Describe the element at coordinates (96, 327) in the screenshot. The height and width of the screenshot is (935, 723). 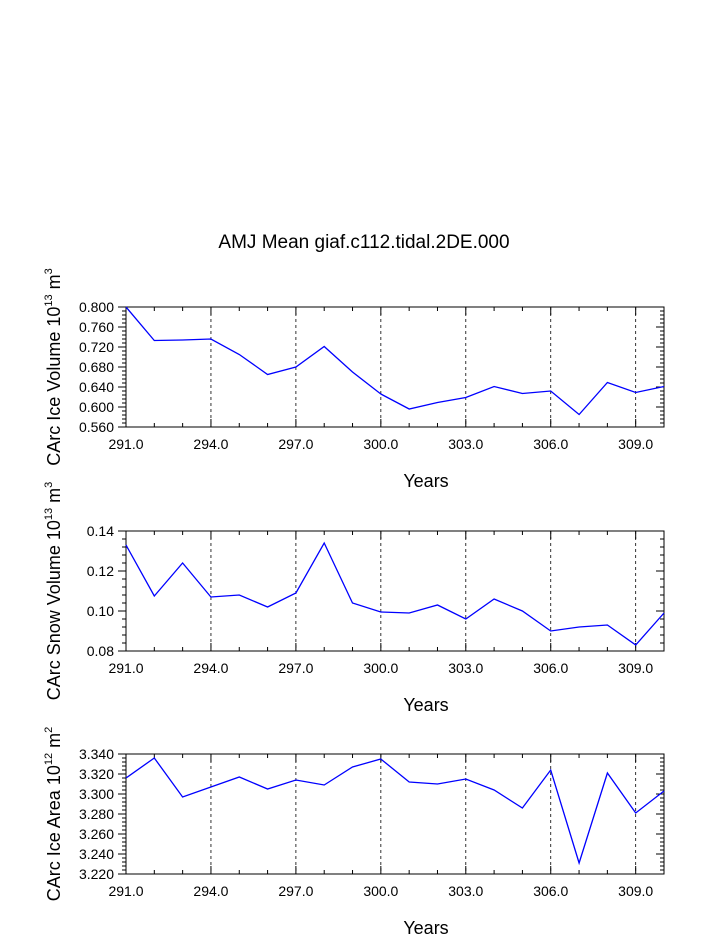
I see `y-tick-label: 0.760` at that location.